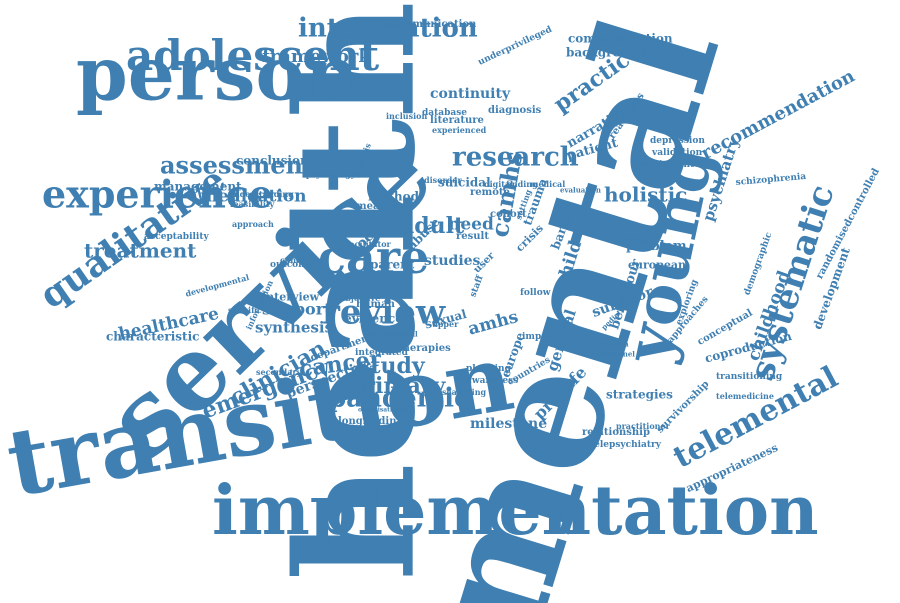 Image resolution: width=900 pixels, height=603 pixels. What do you see at coordinates (291, 297) in the screenshot?
I see `word: interview` at bounding box center [291, 297].